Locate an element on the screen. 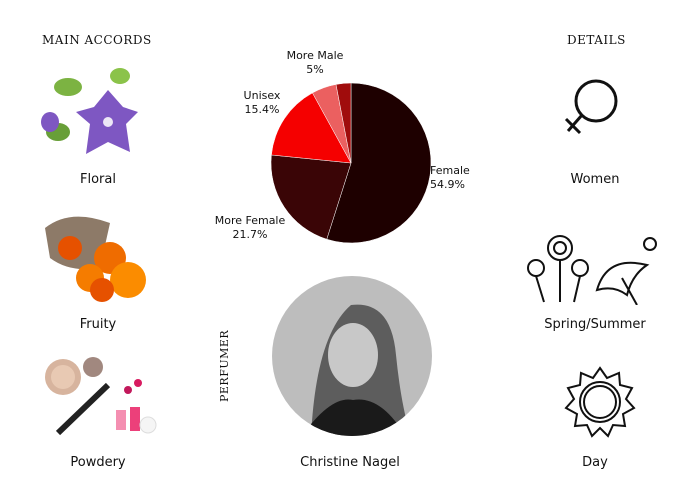 The height and width of the screenshot is (500, 700). accord-label-floral: Floral is located at coordinates (98, 179).